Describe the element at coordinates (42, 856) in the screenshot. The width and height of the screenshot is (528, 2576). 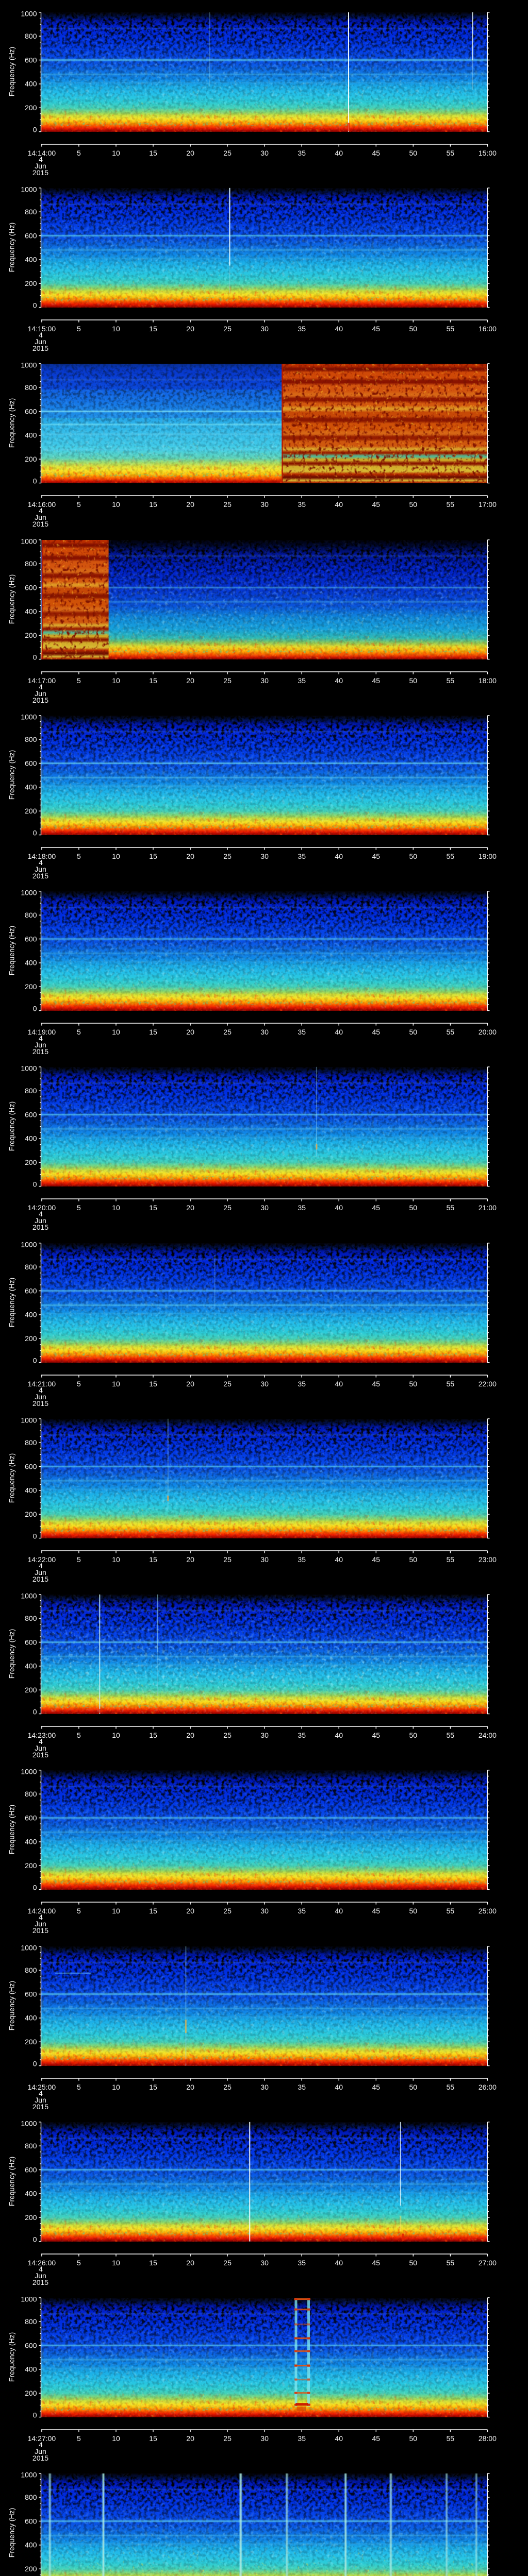
I see `svg-text: 14:18:00` at that location.